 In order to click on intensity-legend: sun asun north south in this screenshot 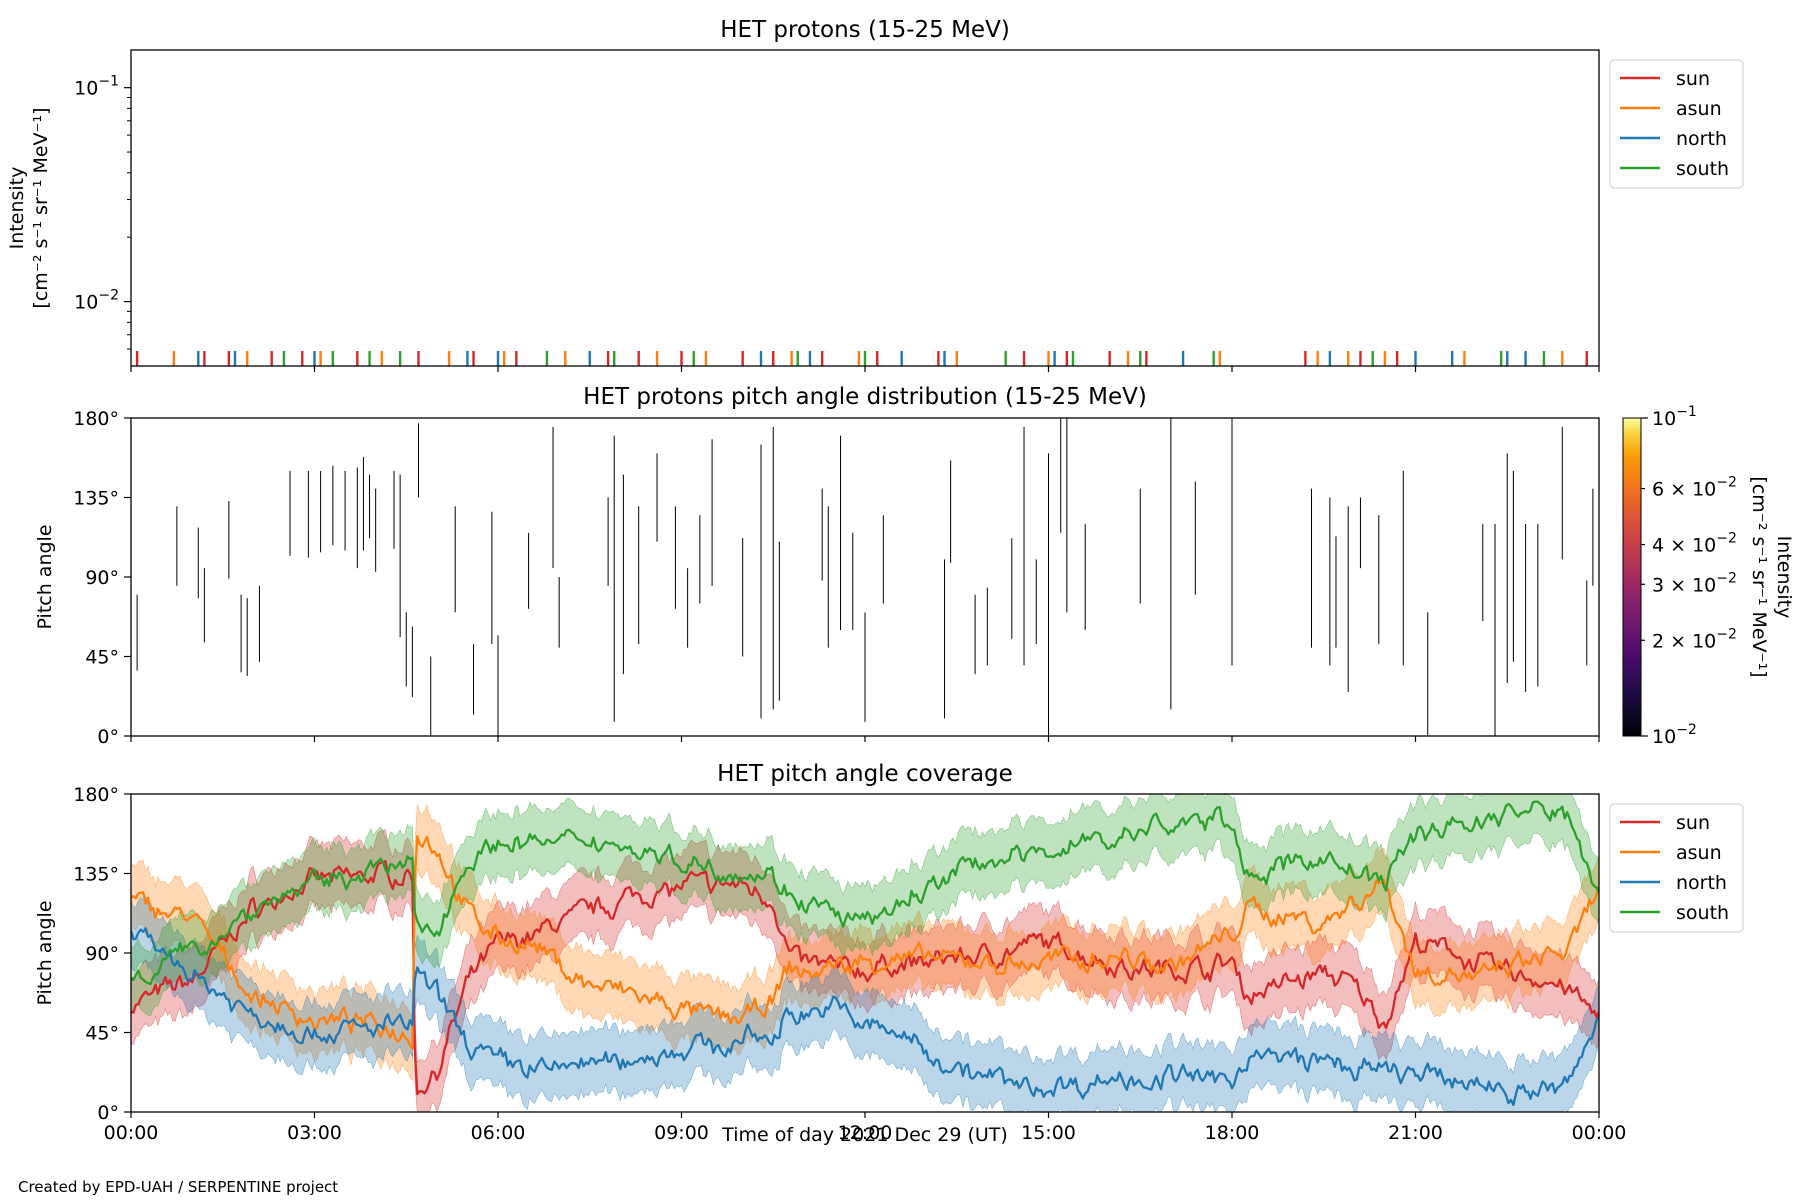, I will do `click(1676, 124)`.